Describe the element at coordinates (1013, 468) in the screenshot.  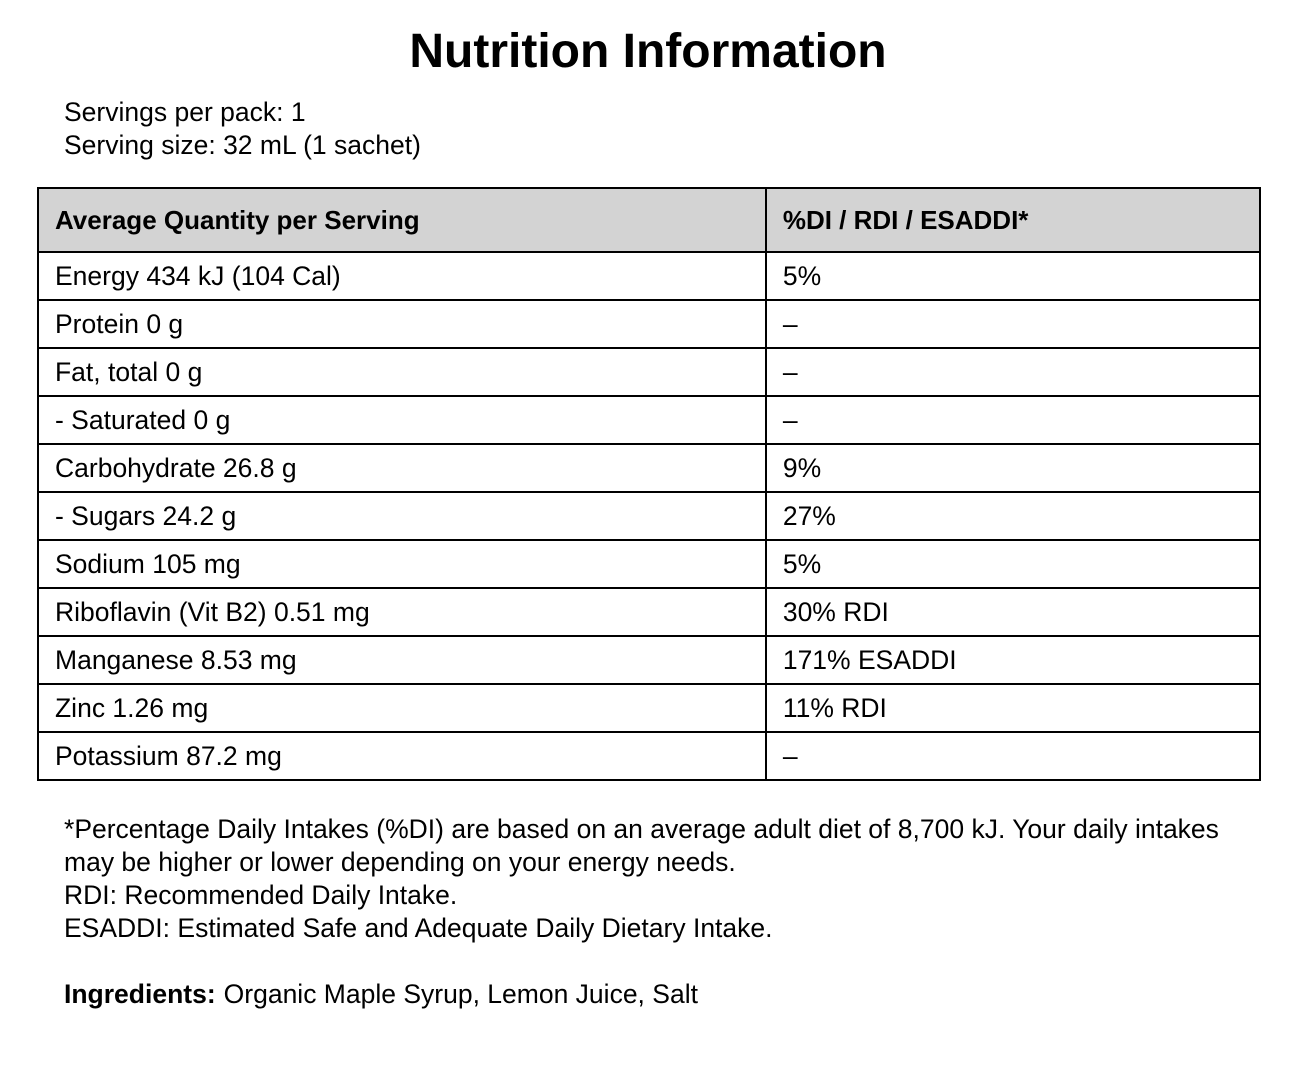
I see `di-cell: 9%` at that location.